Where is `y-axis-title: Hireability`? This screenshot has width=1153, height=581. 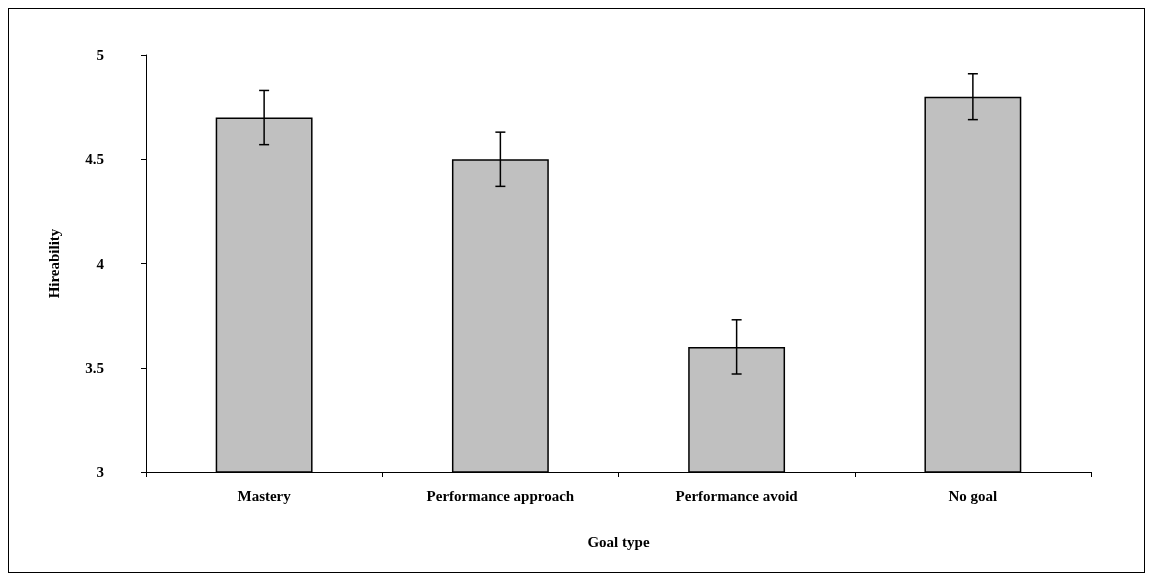 y-axis-title: Hireability is located at coordinates (53, 263).